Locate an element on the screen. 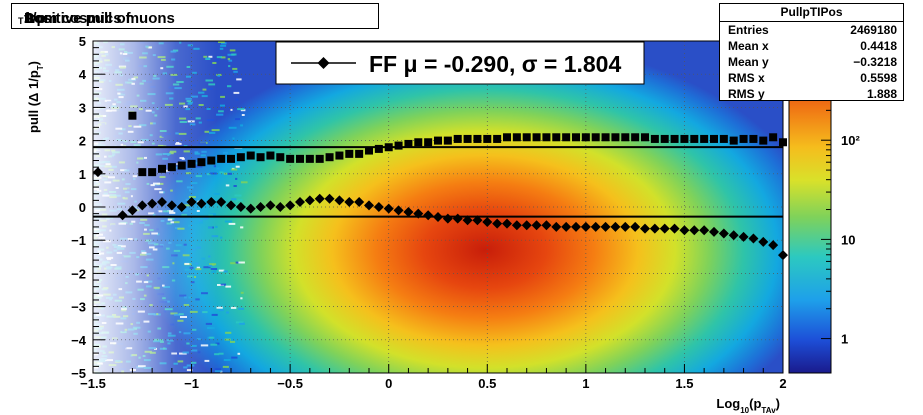 The width and height of the screenshot is (923, 415). x-tick-label: 2 is located at coordinates (782, 383).